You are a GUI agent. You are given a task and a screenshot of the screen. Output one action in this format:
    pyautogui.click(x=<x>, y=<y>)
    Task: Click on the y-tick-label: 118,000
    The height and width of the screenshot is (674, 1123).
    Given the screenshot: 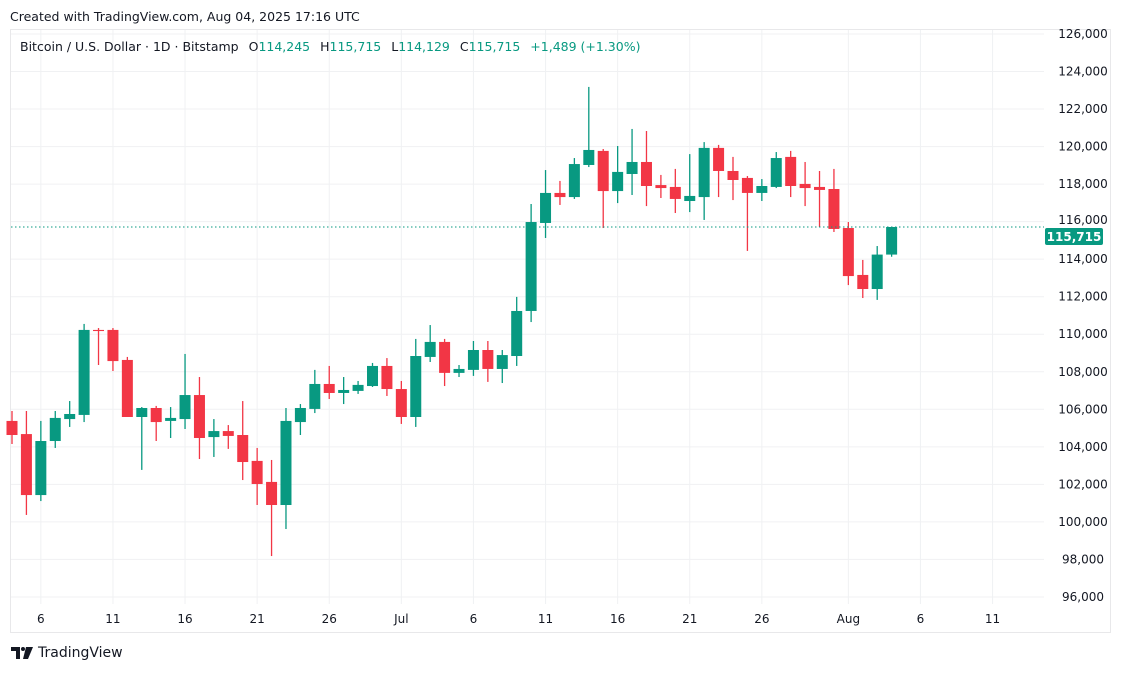 What is the action you would take?
    pyautogui.click(x=1083, y=184)
    